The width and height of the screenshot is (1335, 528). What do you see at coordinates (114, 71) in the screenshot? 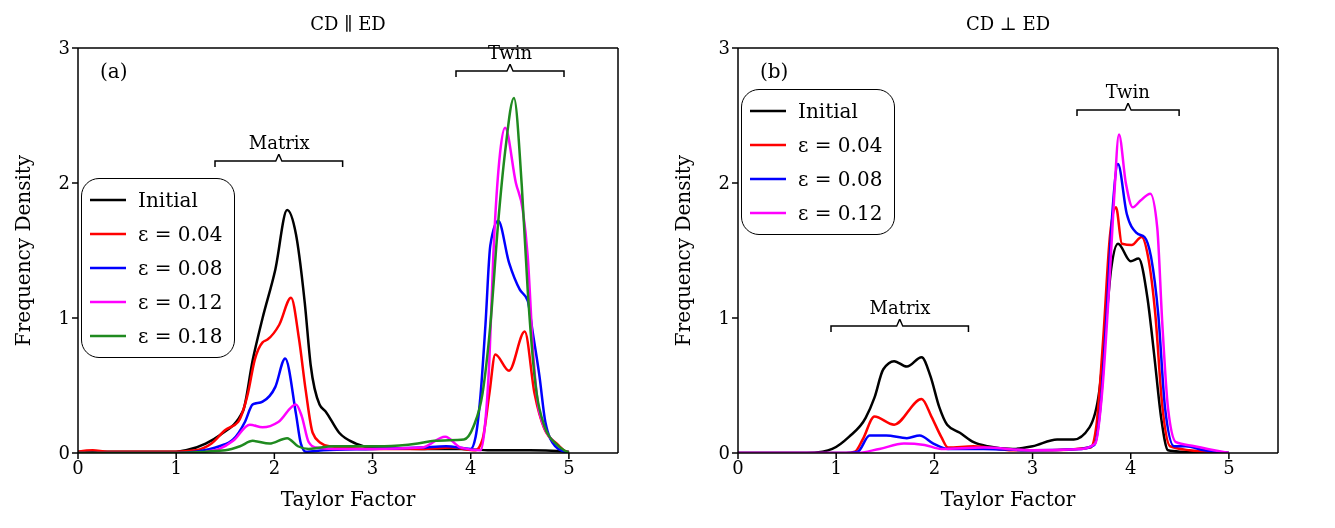
I see `annotation: (a)` at bounding box center [114, 71].